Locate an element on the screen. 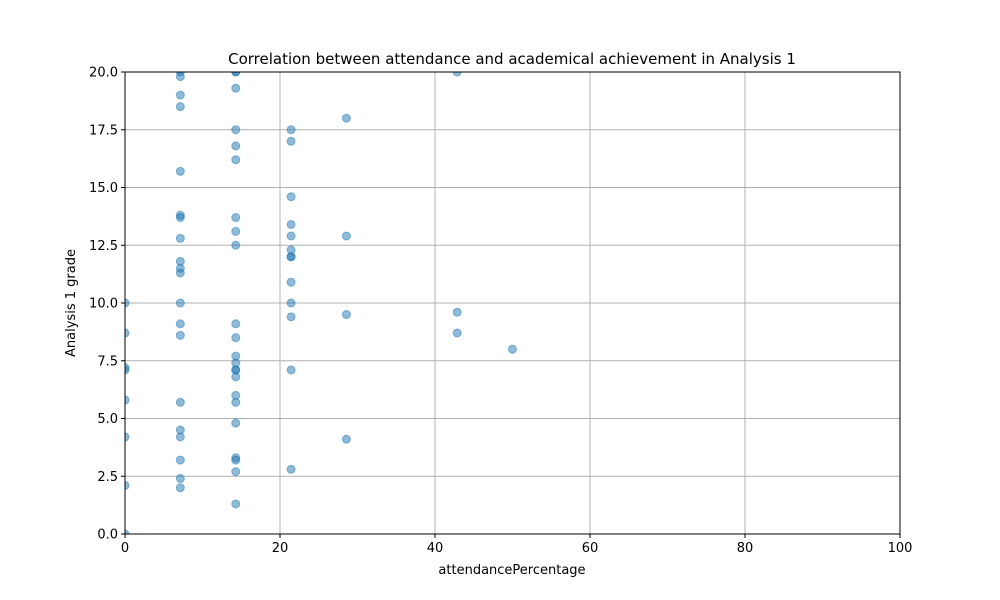 This screenshot has width=1000, height=600. y-tick-label: 0.0 is located at coordinates (107, 535).